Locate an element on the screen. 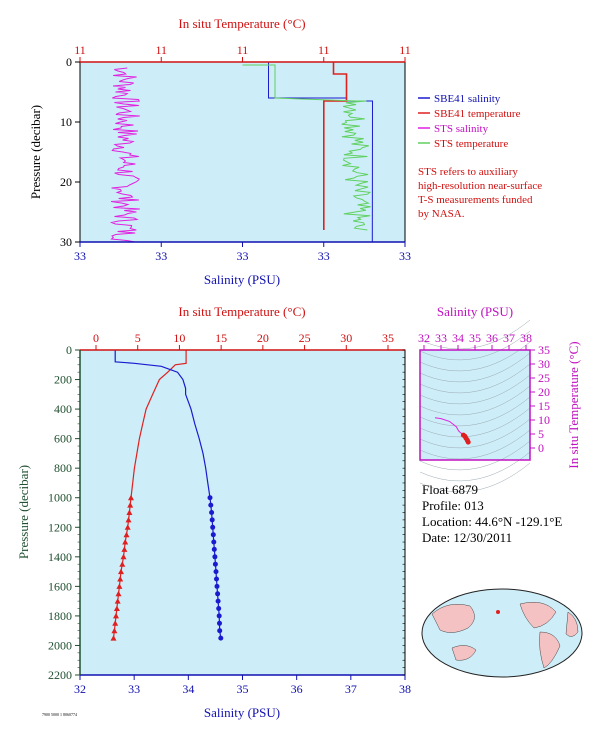 This screenshot has height=736, width=601. near-surface-y-tick-label: 30 is located at coordinates (66, 242).